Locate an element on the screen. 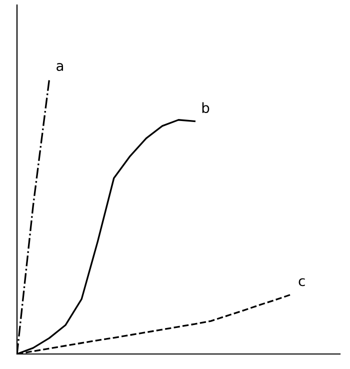  series-label: c is located at coordinates (301, 282).